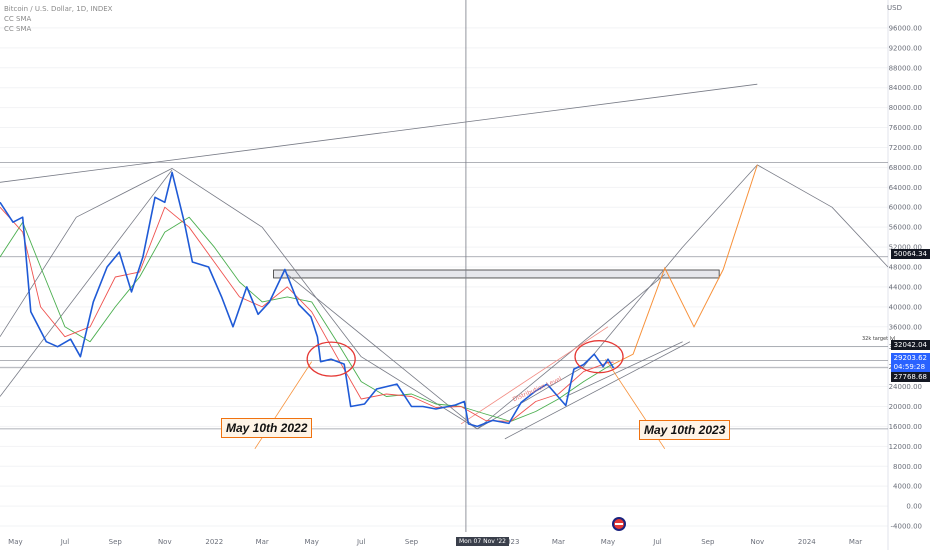 The image size is (932, 550). I want to click on descending-diagonal, so click(382, 352).